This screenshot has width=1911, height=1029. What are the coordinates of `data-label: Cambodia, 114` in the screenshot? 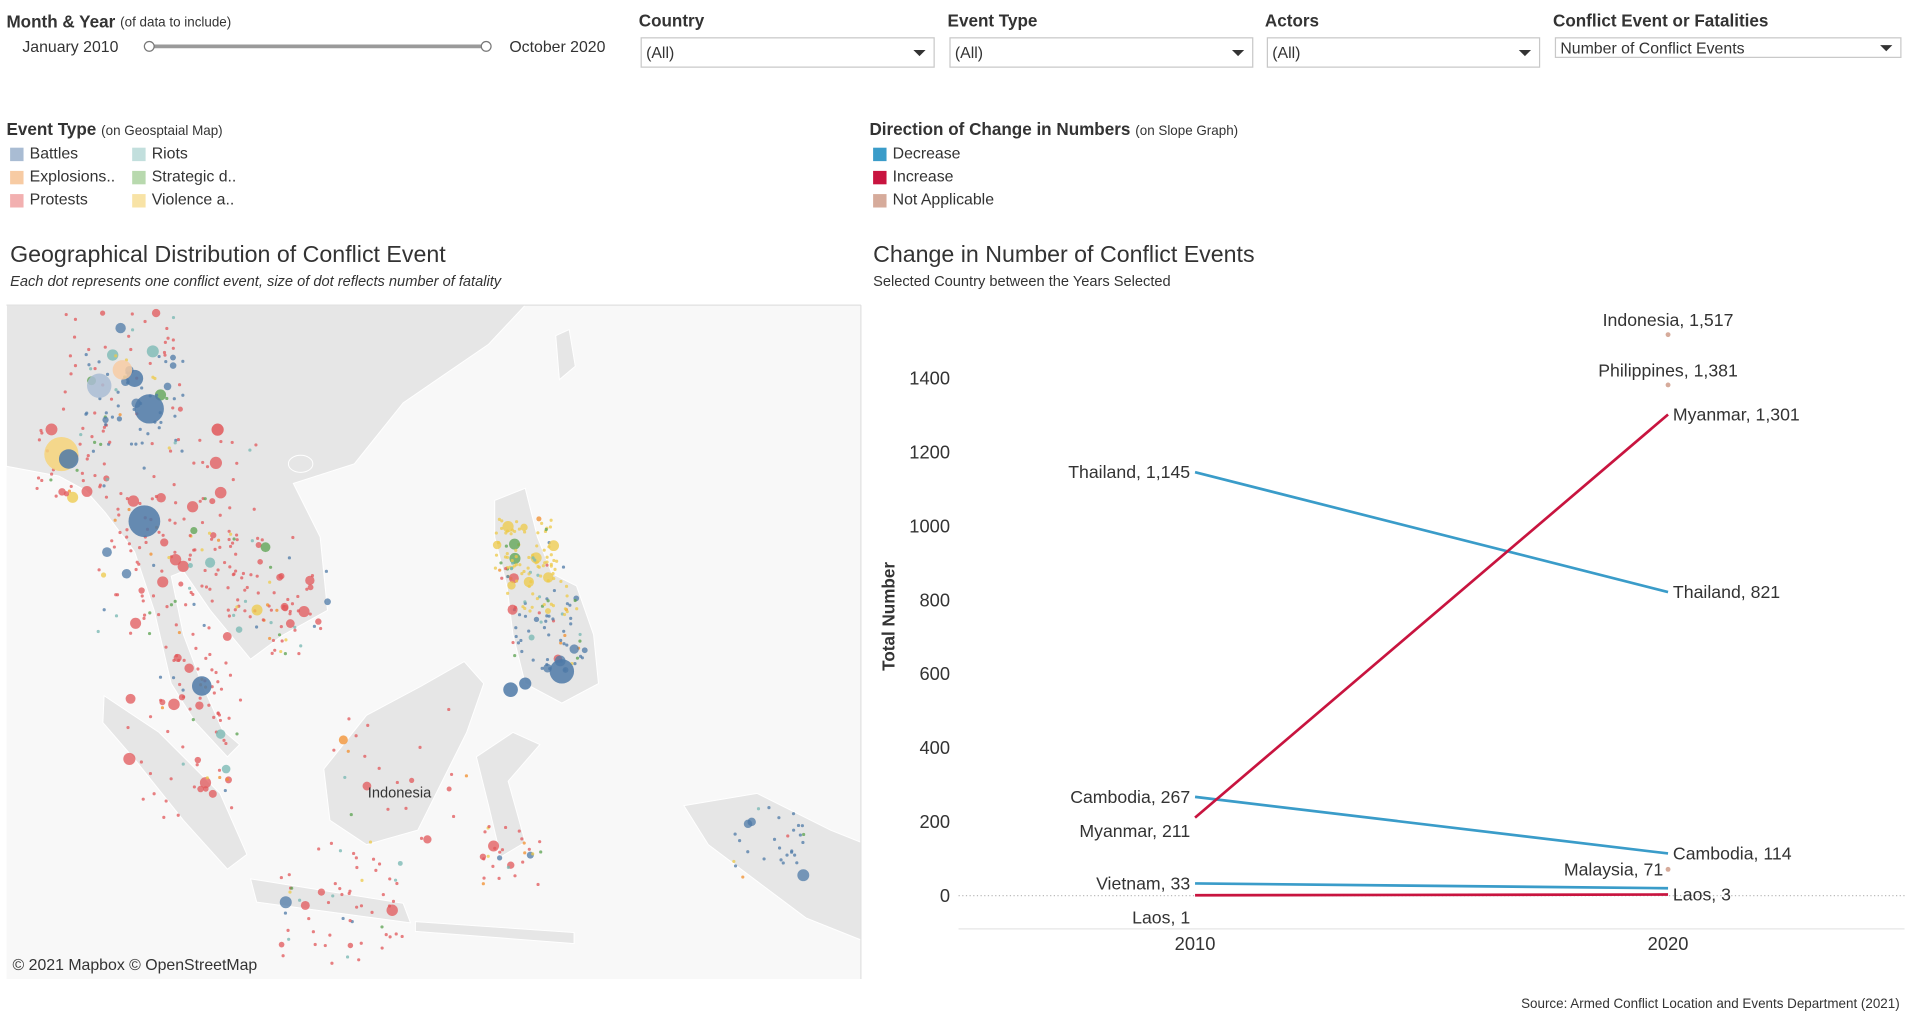 It's located at (1732, 853).